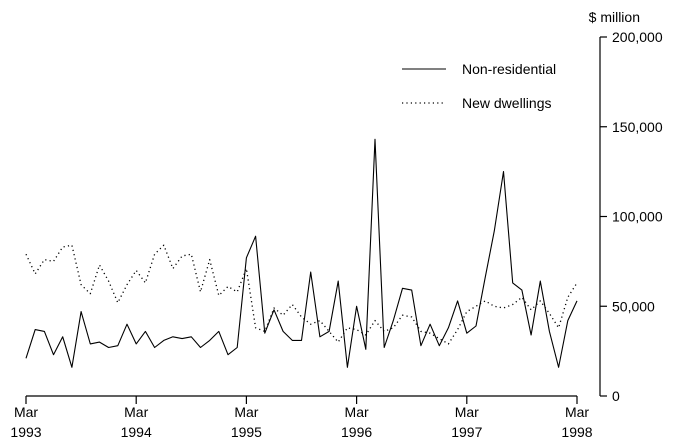 This screenshot has width=677, height=443. What do you see at coordinates (637, 127) in the screenshot?
I see `y-tick-label: 150,000` at bounding box center [637, 127].